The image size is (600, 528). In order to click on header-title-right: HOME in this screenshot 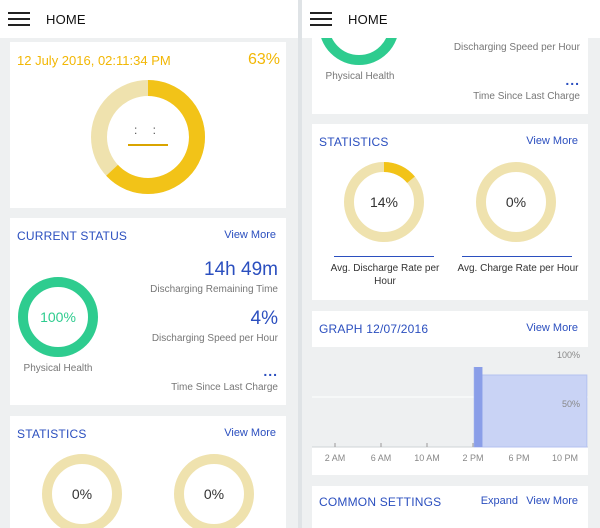, I will do `click(368, 19)`.